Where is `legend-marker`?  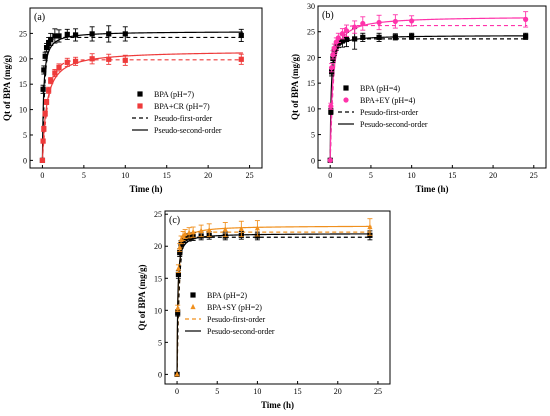
legend-marker is located at coordinates (140, 94).